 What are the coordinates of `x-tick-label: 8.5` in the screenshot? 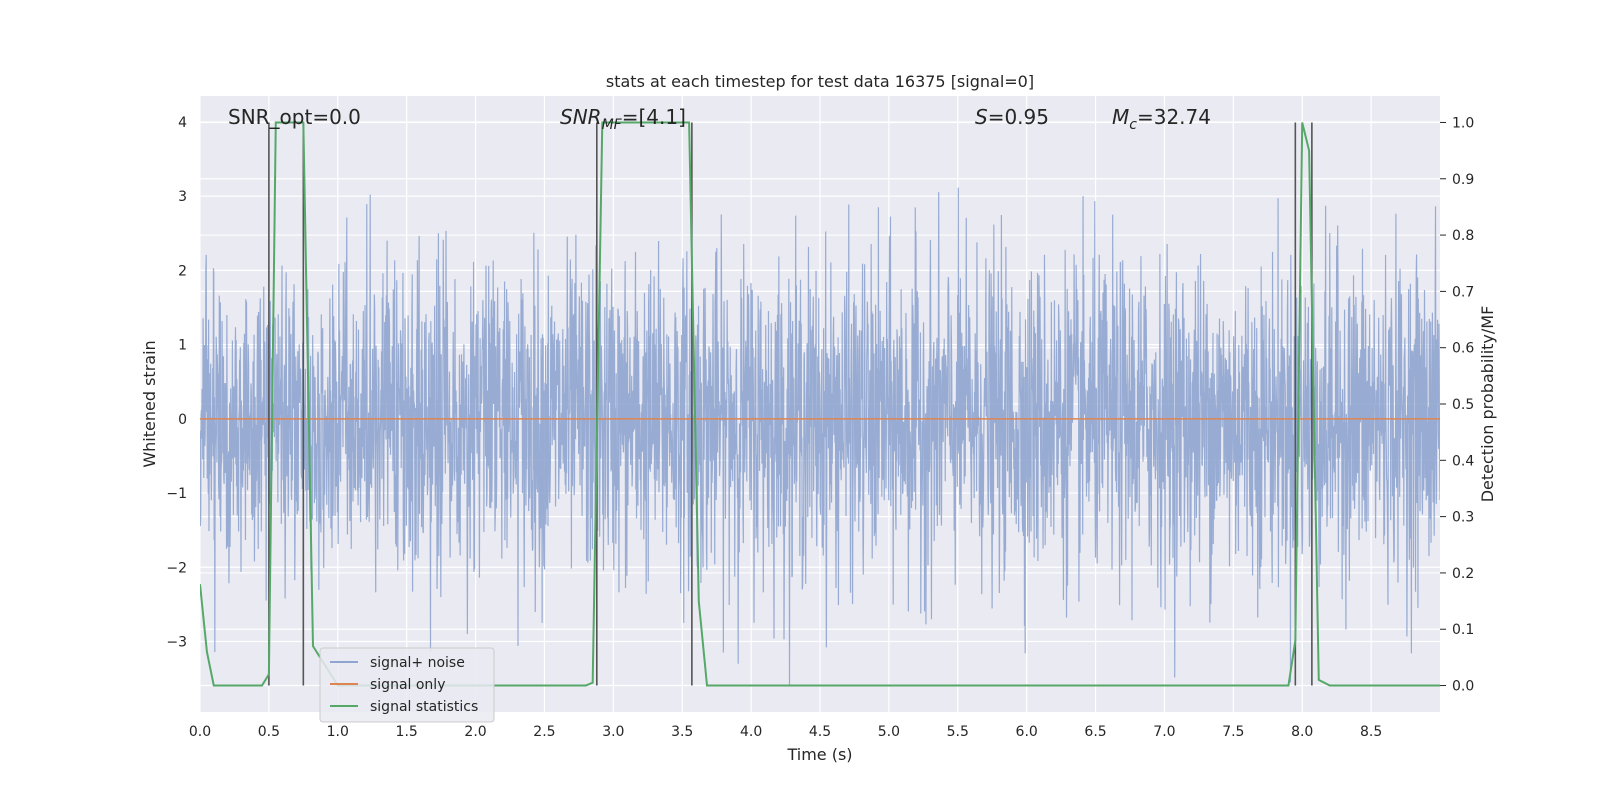 It's located at (1371, 732).